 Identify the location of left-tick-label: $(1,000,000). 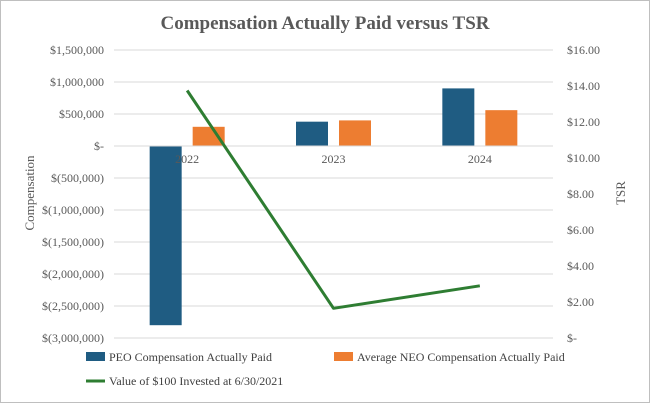
(73, 210).